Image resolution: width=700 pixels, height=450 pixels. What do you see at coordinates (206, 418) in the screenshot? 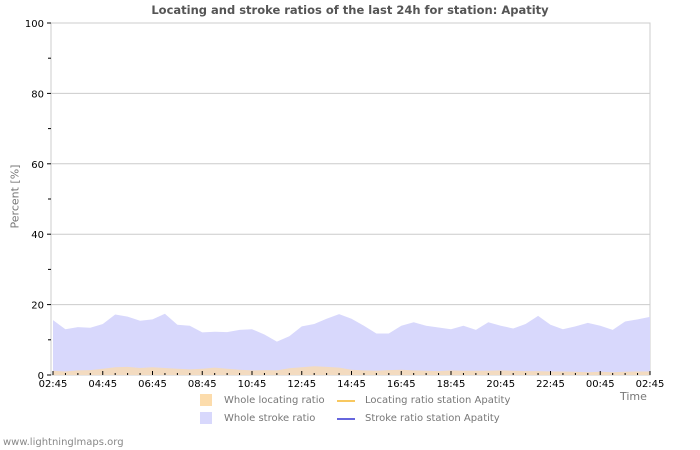
I see `whole-stroke-swatch-icon` at bounding box center [206, 418].